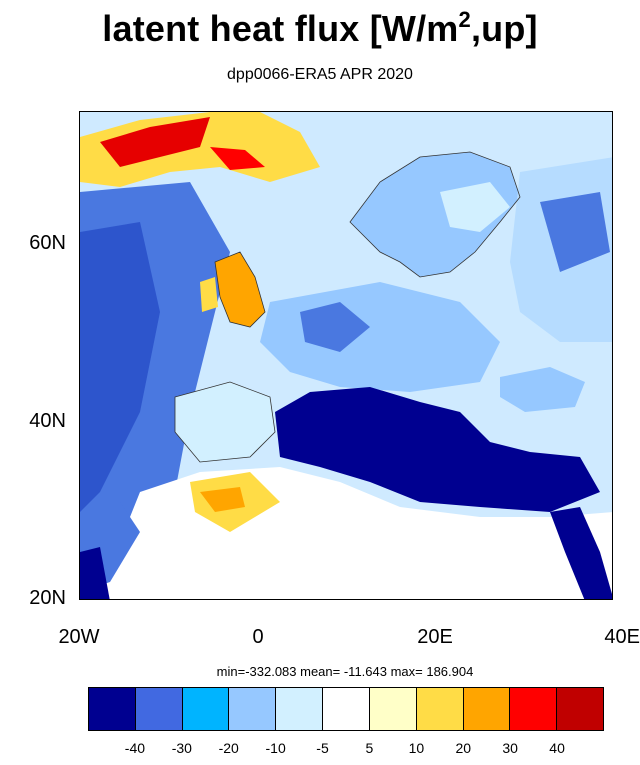  What do you see at coordinates (155, 142) in the screenshot?
I see `arctic-strong-positive` at bounding box center [155, 142].